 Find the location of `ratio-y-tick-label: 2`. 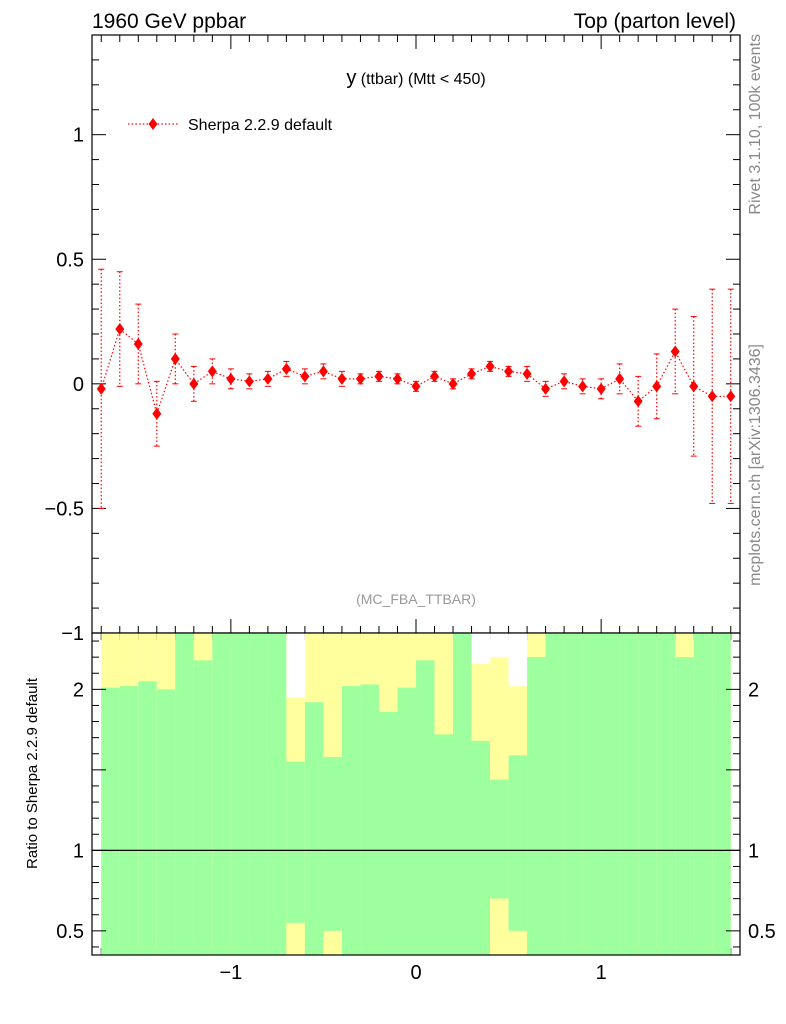

ratio-y-tick-label: 2 is located at coordinates (78, 690).